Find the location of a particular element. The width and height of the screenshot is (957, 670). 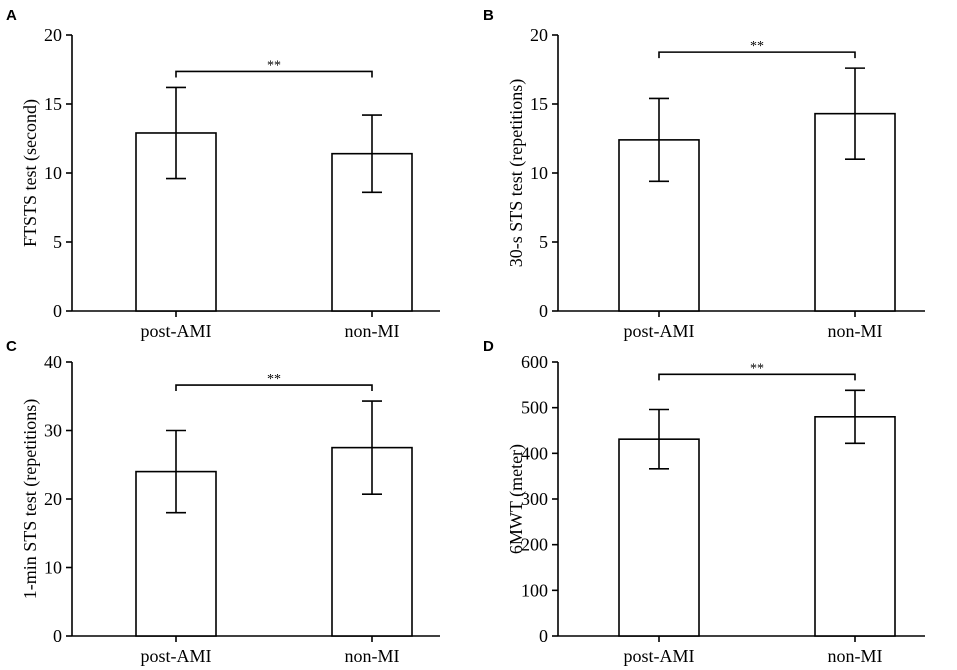

y-axis-title: 6MWT (meter) is located at coordinates (516, 499).